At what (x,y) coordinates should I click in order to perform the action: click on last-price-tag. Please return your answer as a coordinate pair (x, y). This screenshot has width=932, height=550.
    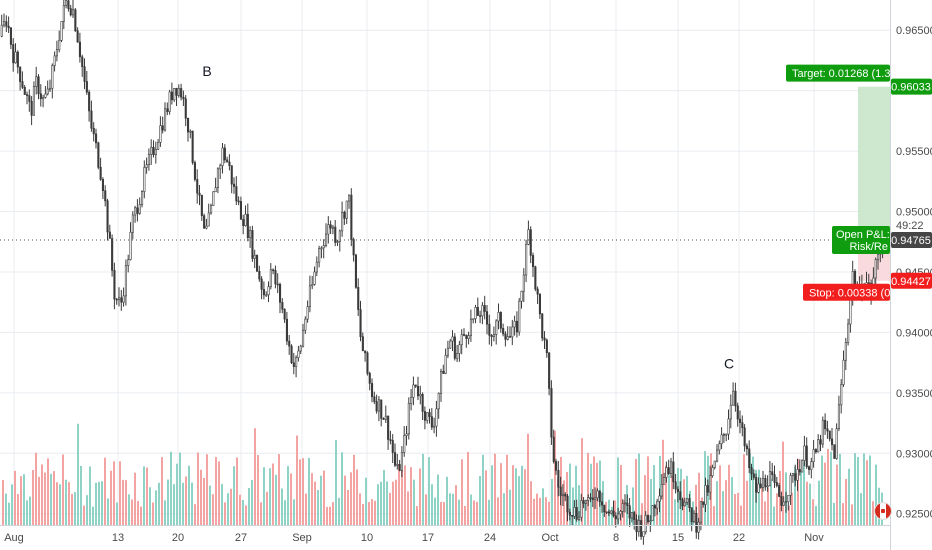
    Looking at the image, I should click on (911, 239).